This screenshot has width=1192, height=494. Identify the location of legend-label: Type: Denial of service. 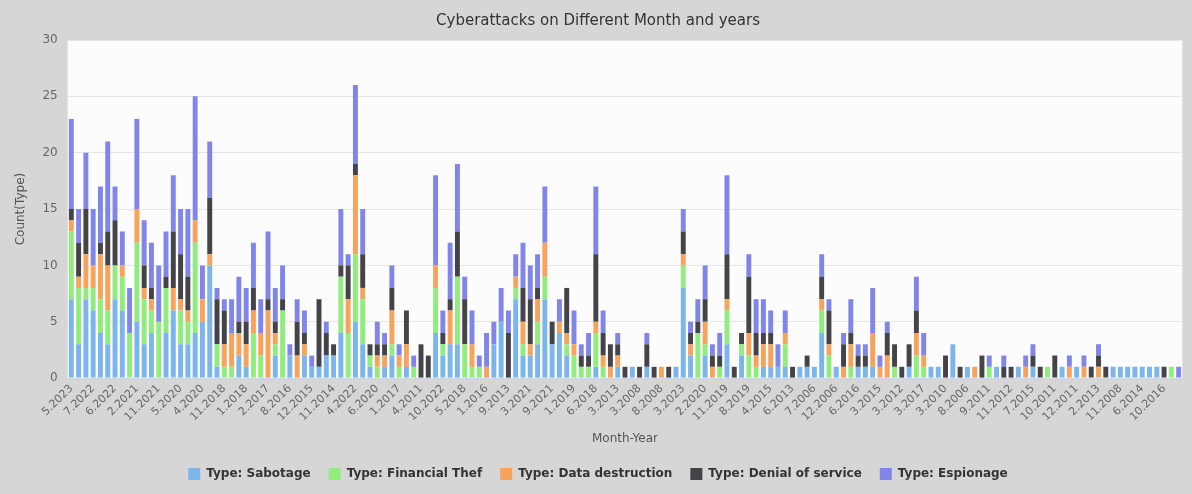
(785, 473).